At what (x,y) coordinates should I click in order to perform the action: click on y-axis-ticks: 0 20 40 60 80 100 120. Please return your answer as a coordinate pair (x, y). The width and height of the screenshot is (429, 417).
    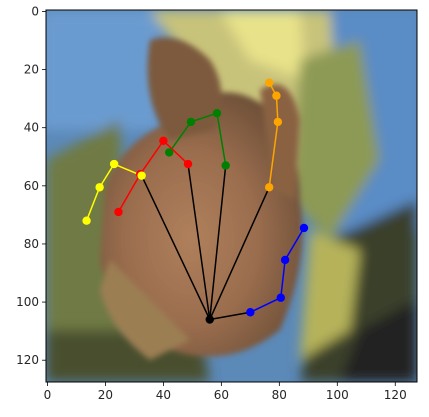
    Looking at the image, I should click on (31, 185).